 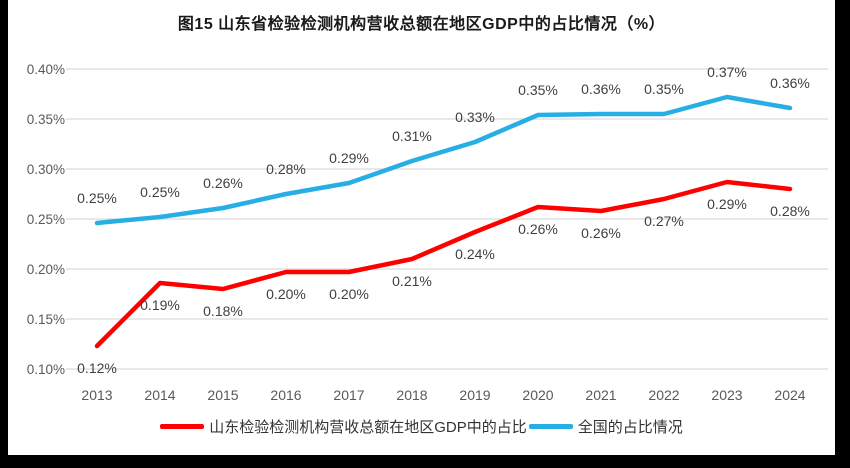 I want to click on x-category-label: 2017, so click(x=348, y=395).